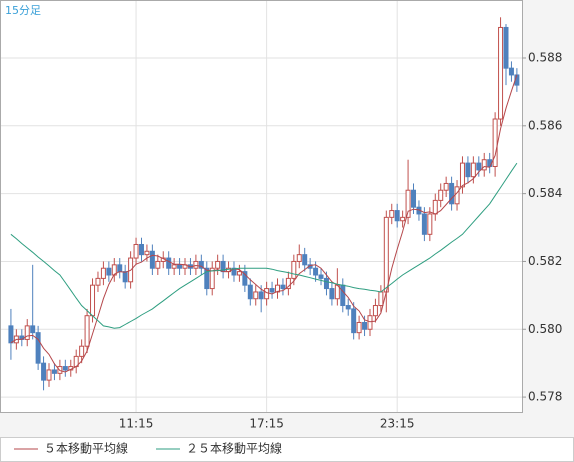 This screenshot has width=574, height=462. I want to click on y-tick-label: 0.582, so click(545, 261).